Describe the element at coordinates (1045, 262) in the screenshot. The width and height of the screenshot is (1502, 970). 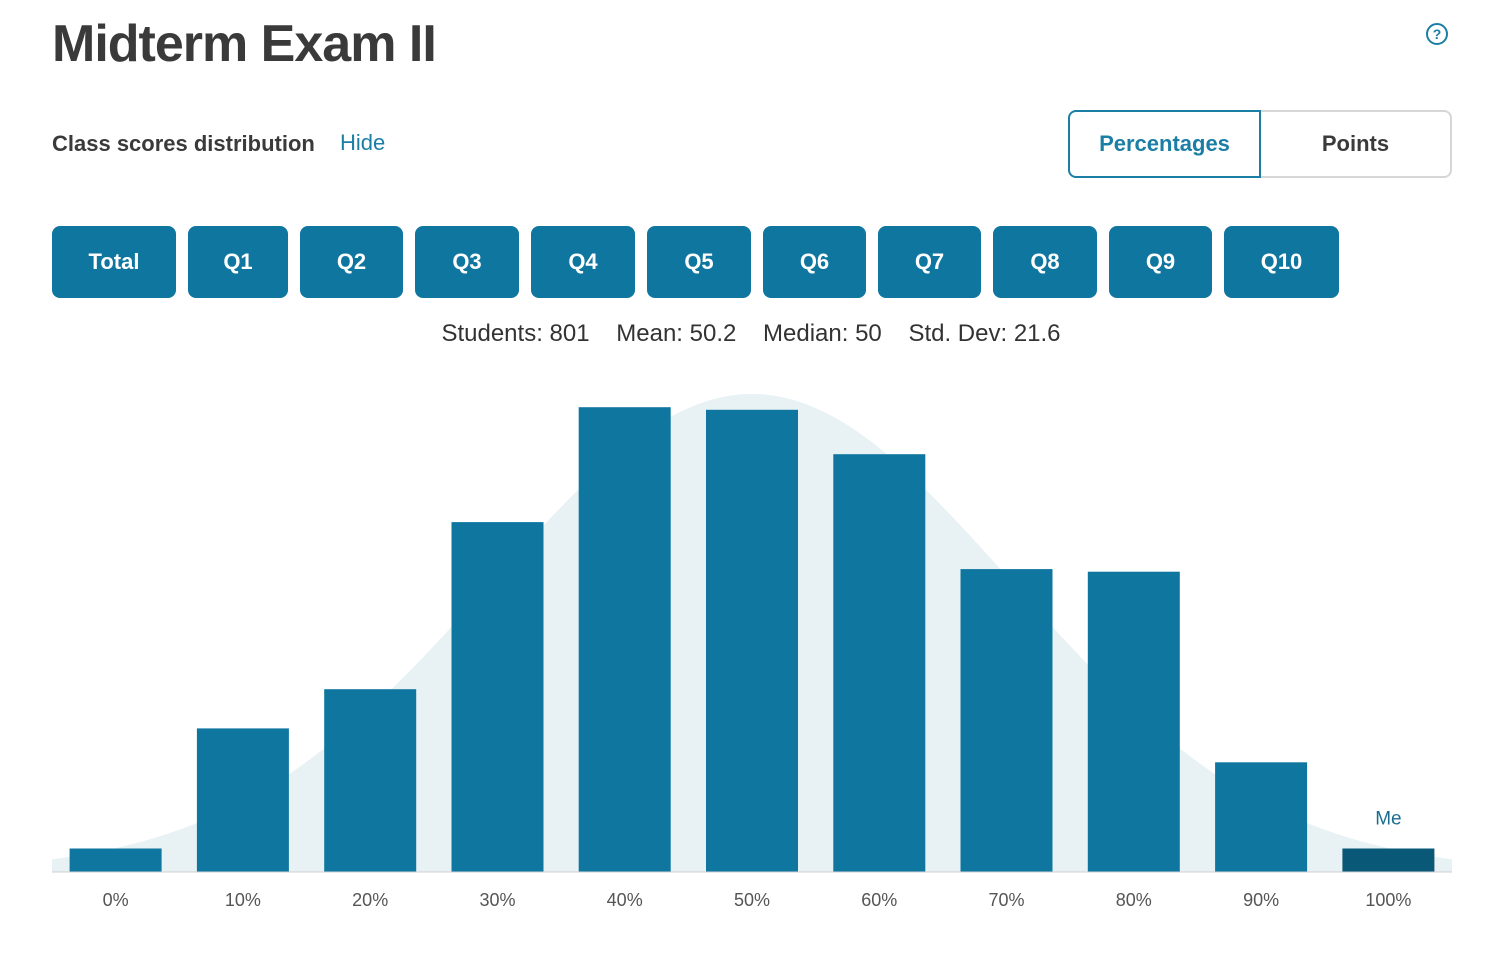
I see `tab-q8: Q8` at that location.